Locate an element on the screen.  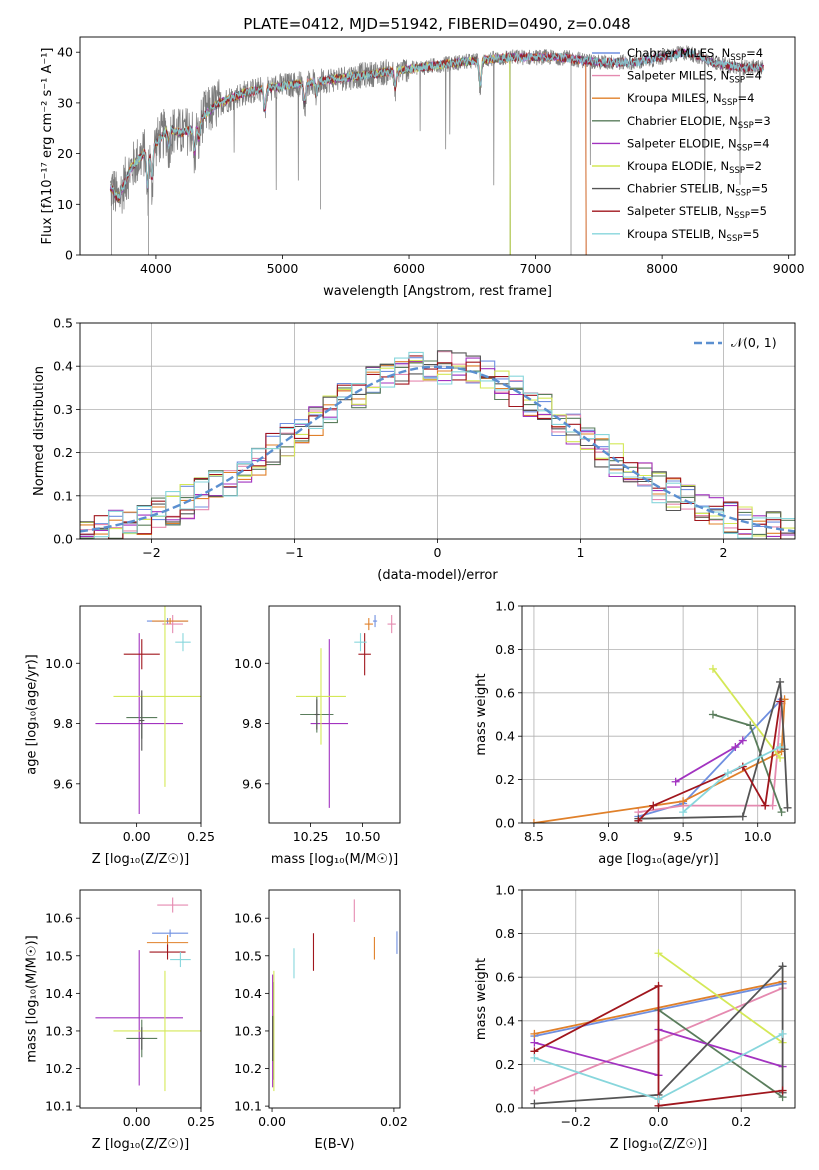
y-tick-label: 30 is located at coordinates (65, 102).